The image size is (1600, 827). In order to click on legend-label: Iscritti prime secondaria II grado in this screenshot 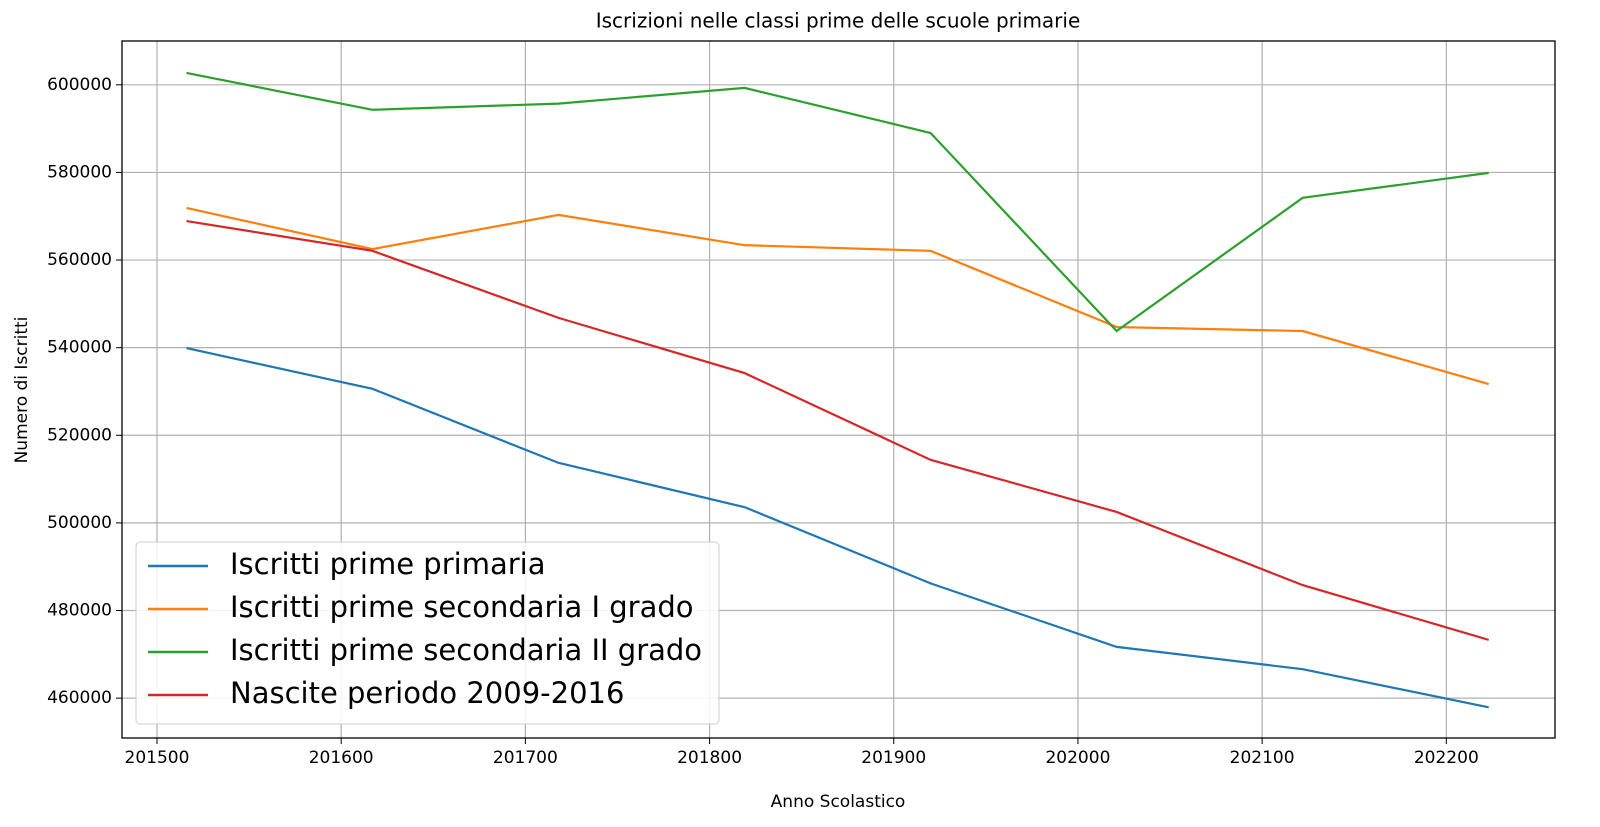, I will do `click(466, 650)`.